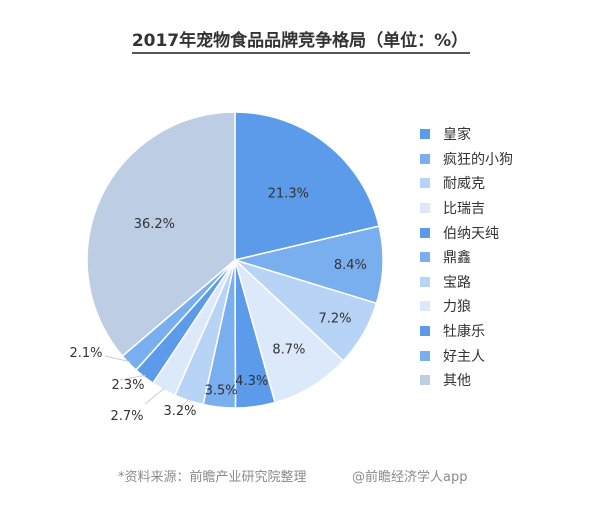  I want to click on chart-title: 2017年宠物食品品牌竞争格局（单位：%）, so click(300, 41).